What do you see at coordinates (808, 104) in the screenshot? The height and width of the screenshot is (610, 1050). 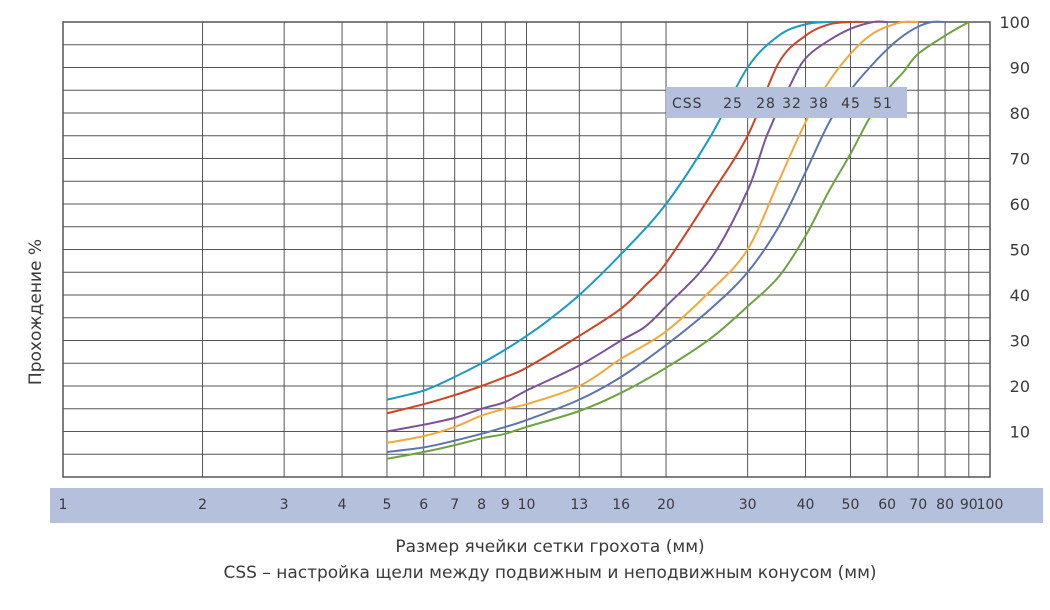 I see `legend-items: 25 28 32 38 45 51` at bounding box center [808, 104].